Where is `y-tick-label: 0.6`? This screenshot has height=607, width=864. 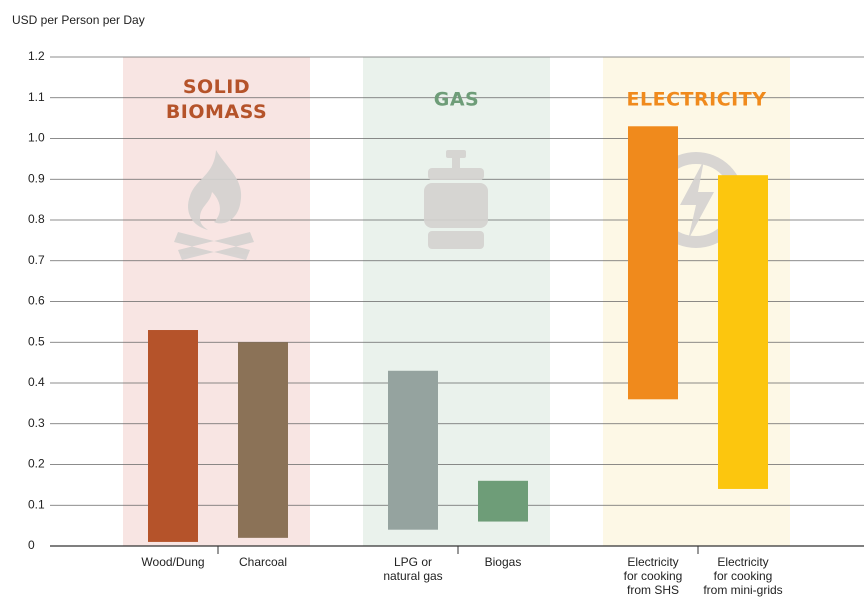 y-tick-label: 0.6 is located at coordinates (36, 301).